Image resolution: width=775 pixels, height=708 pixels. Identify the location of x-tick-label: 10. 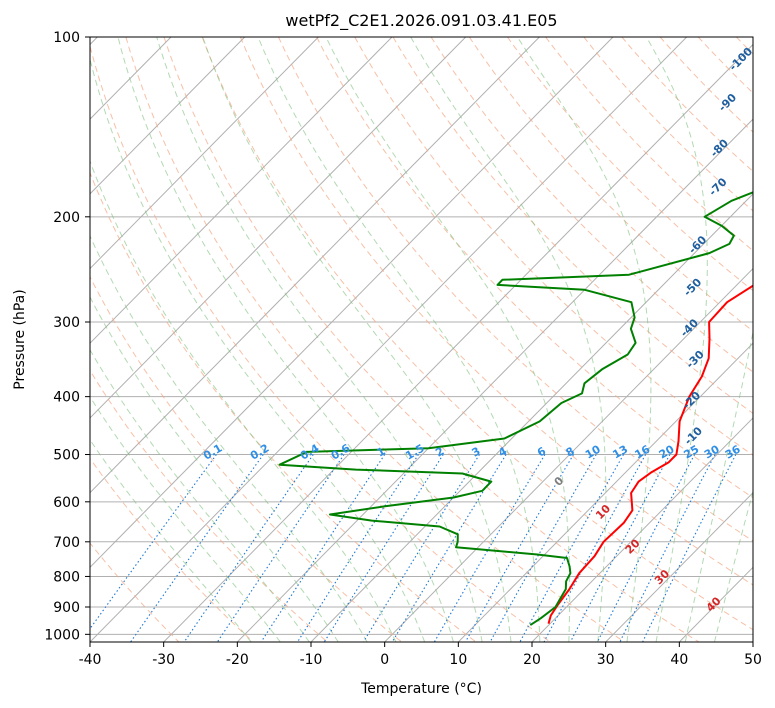
(458, 660).